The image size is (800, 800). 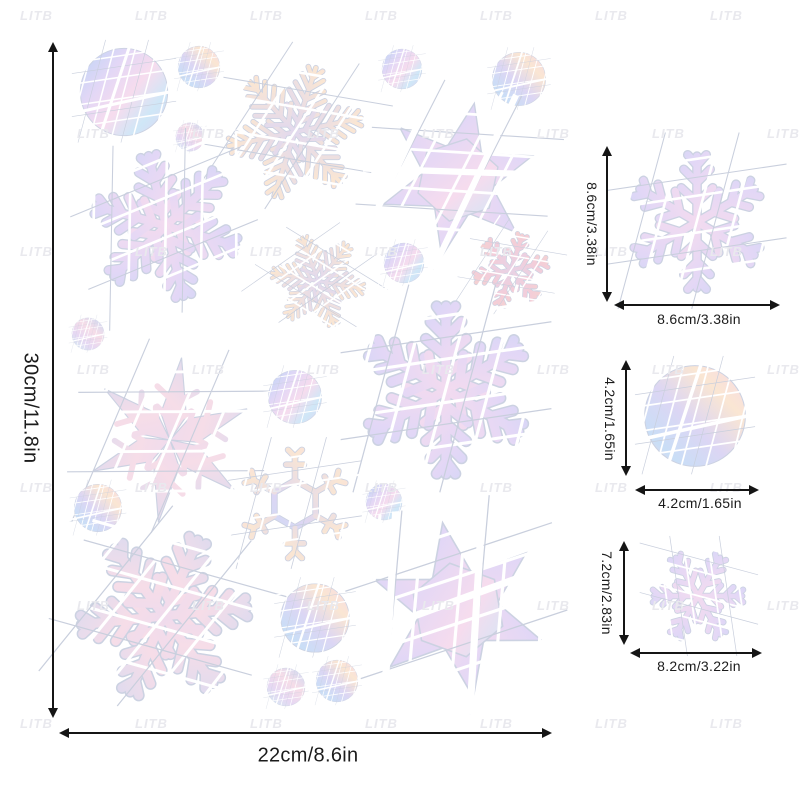 I want to click on sticker-snowflake-large-midright, so click(x=441, y=390).